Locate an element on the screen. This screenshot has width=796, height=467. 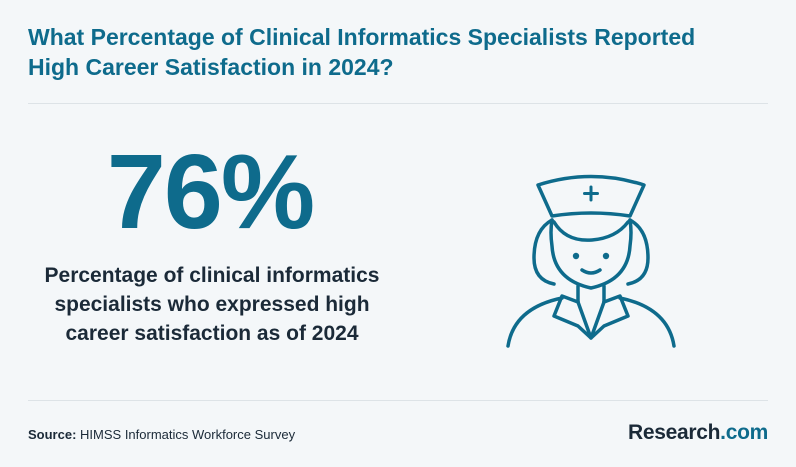
nurse-icon is located at coordinates (591, 261).